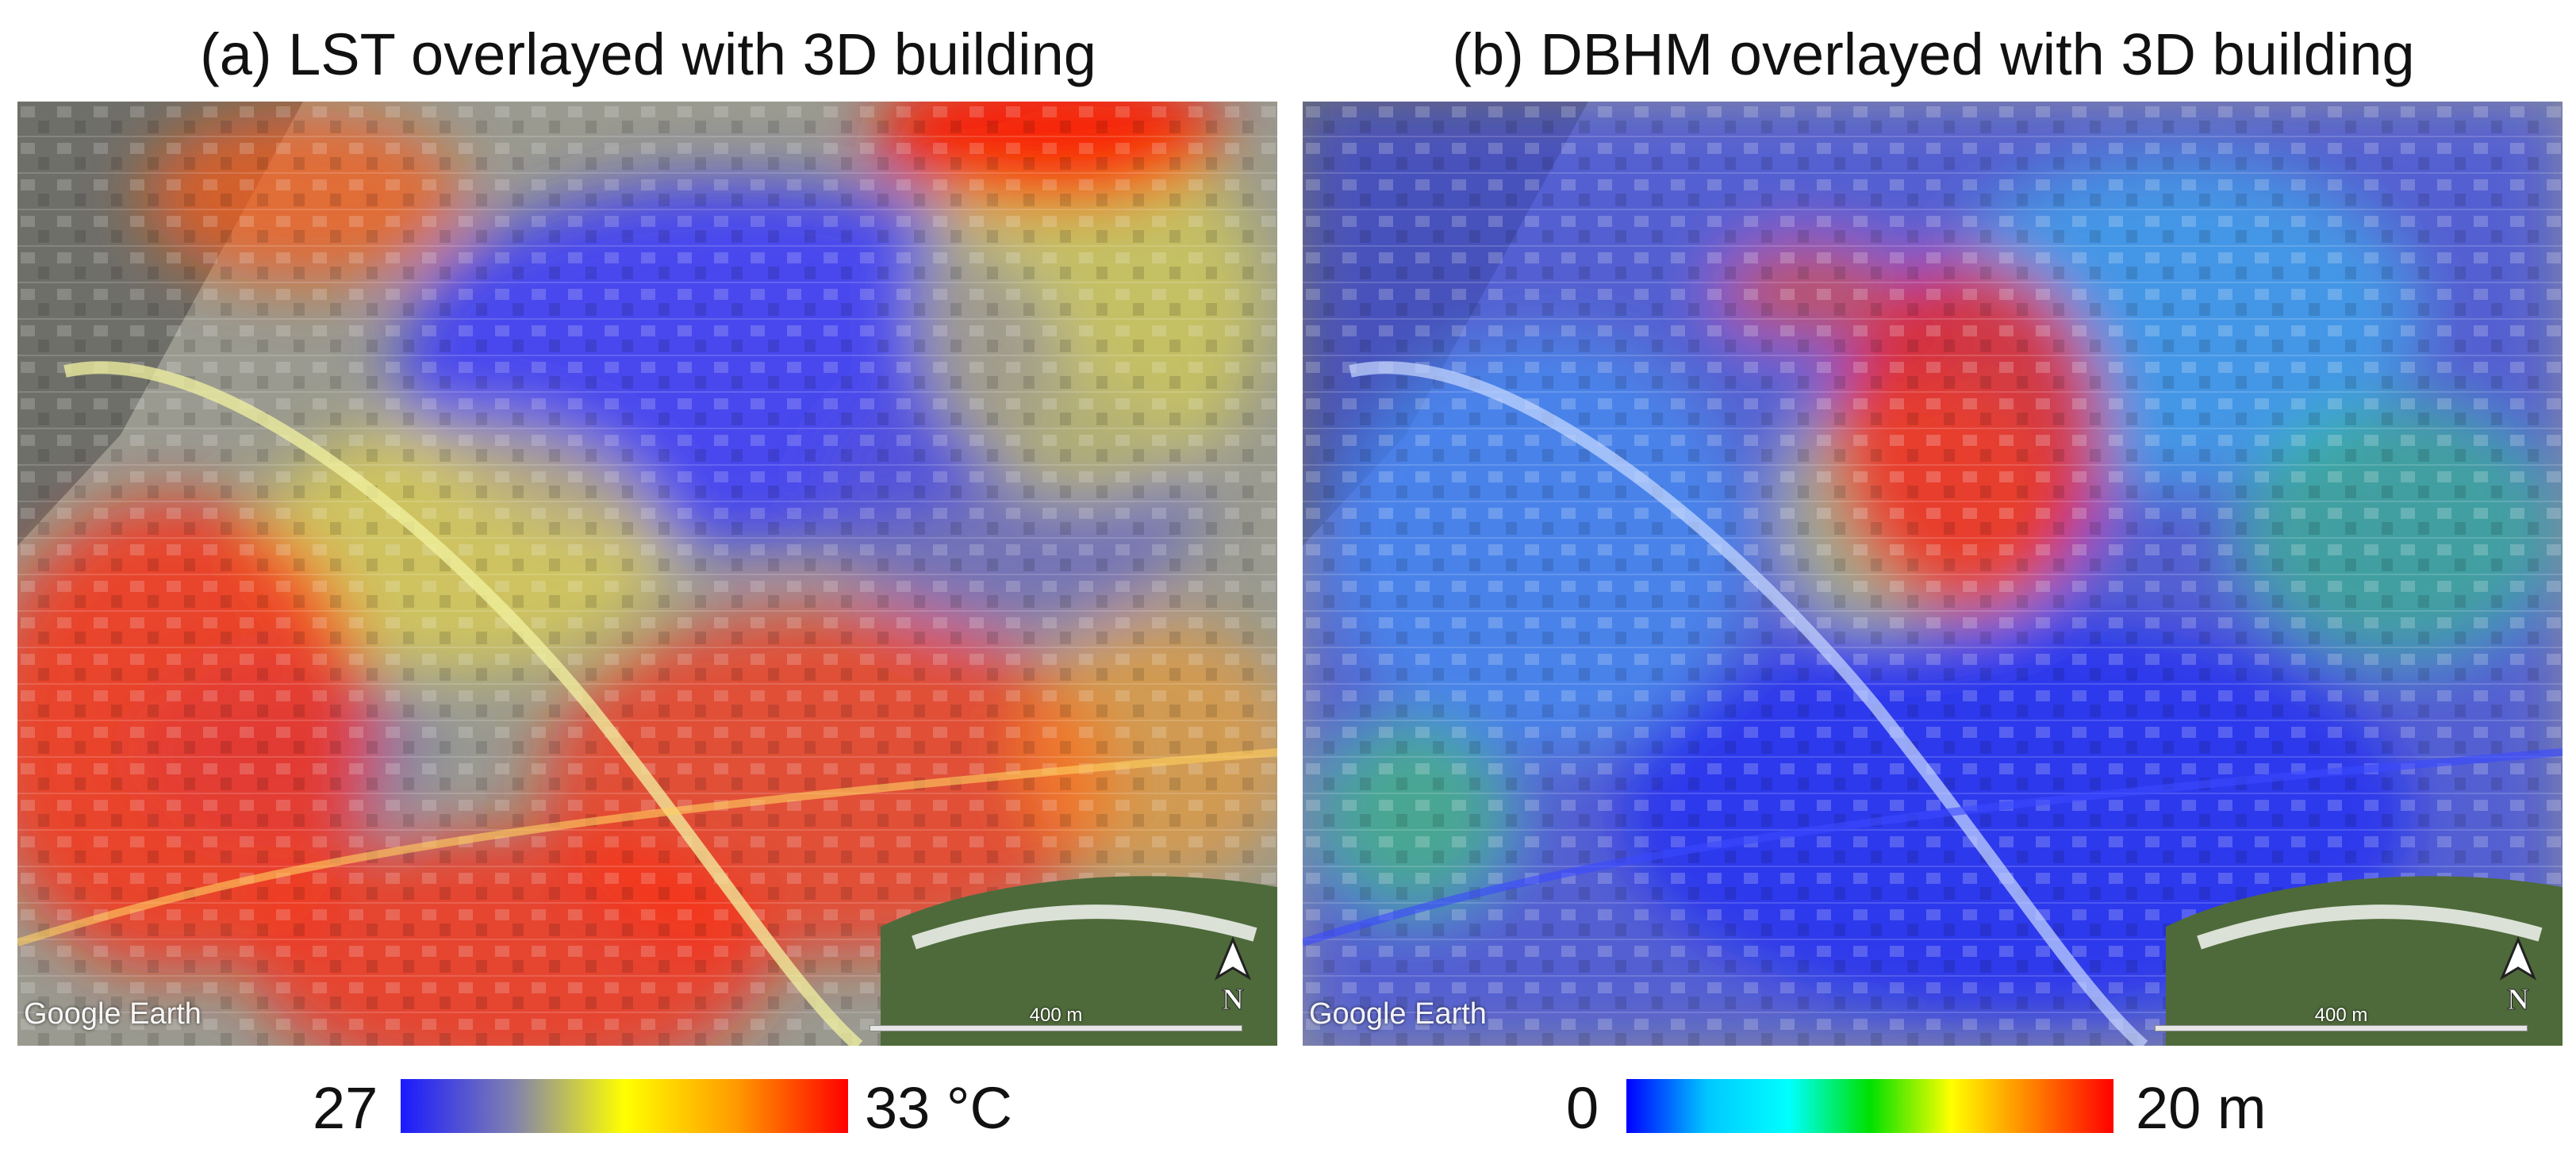 Image resolution: width=2576 pixels, height=1156 pixels. Describe the element at coordinates (1582, 1108) in the screenshot. I see `legend-min-label: 0` at that location.